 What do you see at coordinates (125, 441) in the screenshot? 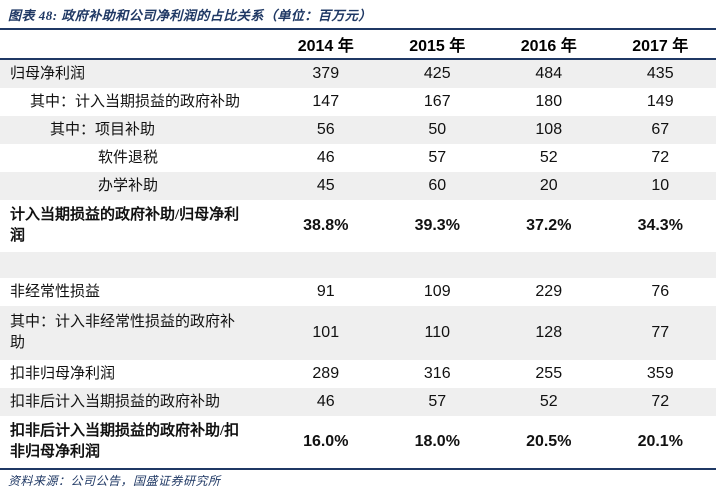
I see `row-label: 扣非后计入当期损益的政府补助/扣非归母净利润` at bounding box center [125, 441].